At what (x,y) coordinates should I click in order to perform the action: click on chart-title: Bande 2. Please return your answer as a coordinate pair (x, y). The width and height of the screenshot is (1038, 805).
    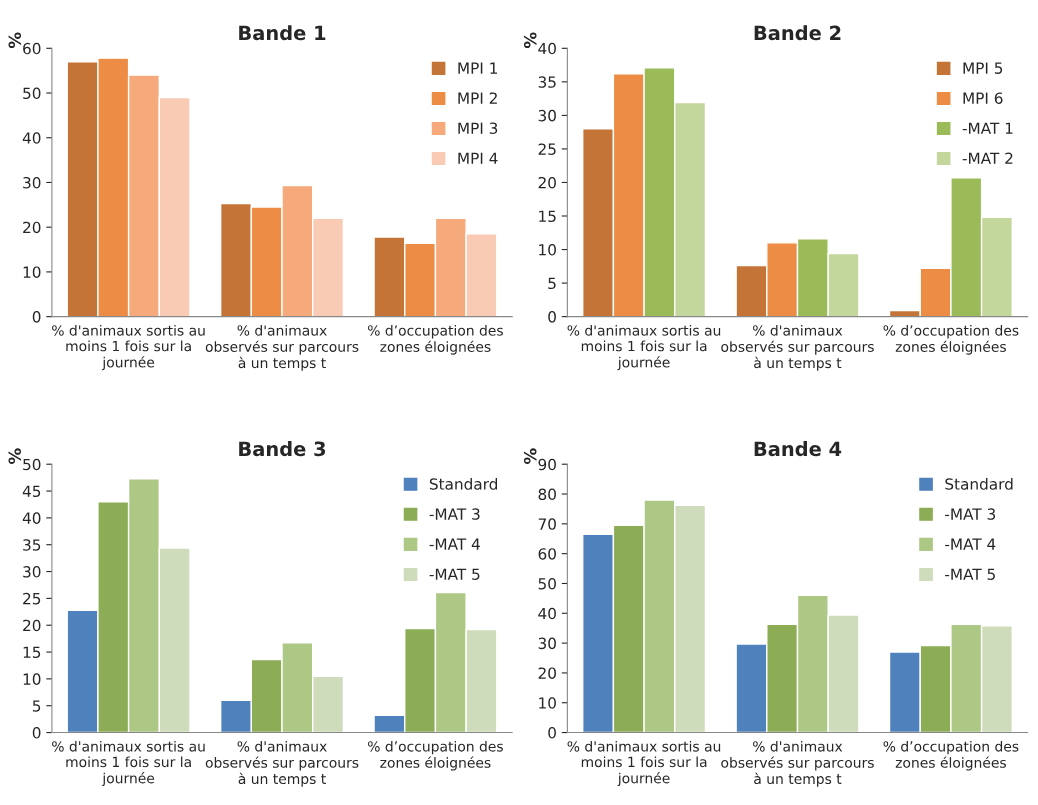
    Looking at the image, I should click on (797, 33).